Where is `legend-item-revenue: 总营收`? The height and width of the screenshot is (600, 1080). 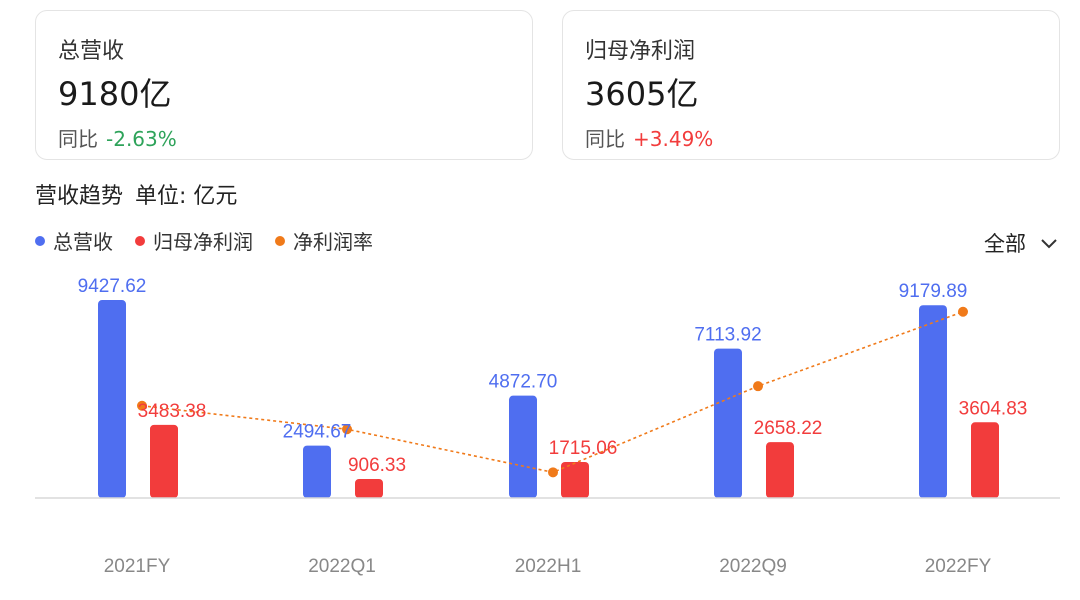 legend-item-revenue: 总营收 is located at coordinates (74, 240).